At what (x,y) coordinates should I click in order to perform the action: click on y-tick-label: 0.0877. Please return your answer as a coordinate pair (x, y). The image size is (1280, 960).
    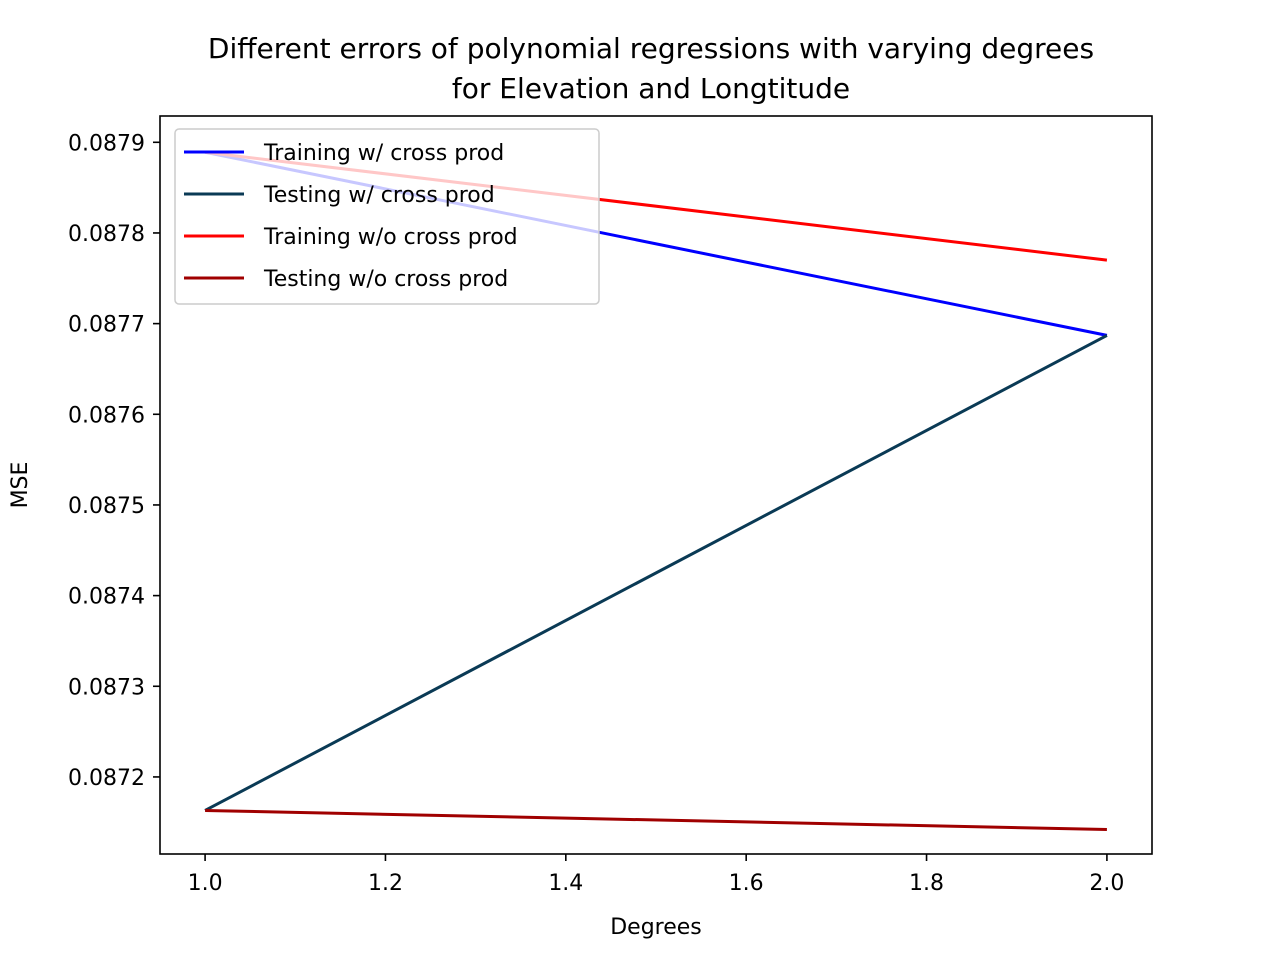
    Looking at the image, I should click on (106, 325).